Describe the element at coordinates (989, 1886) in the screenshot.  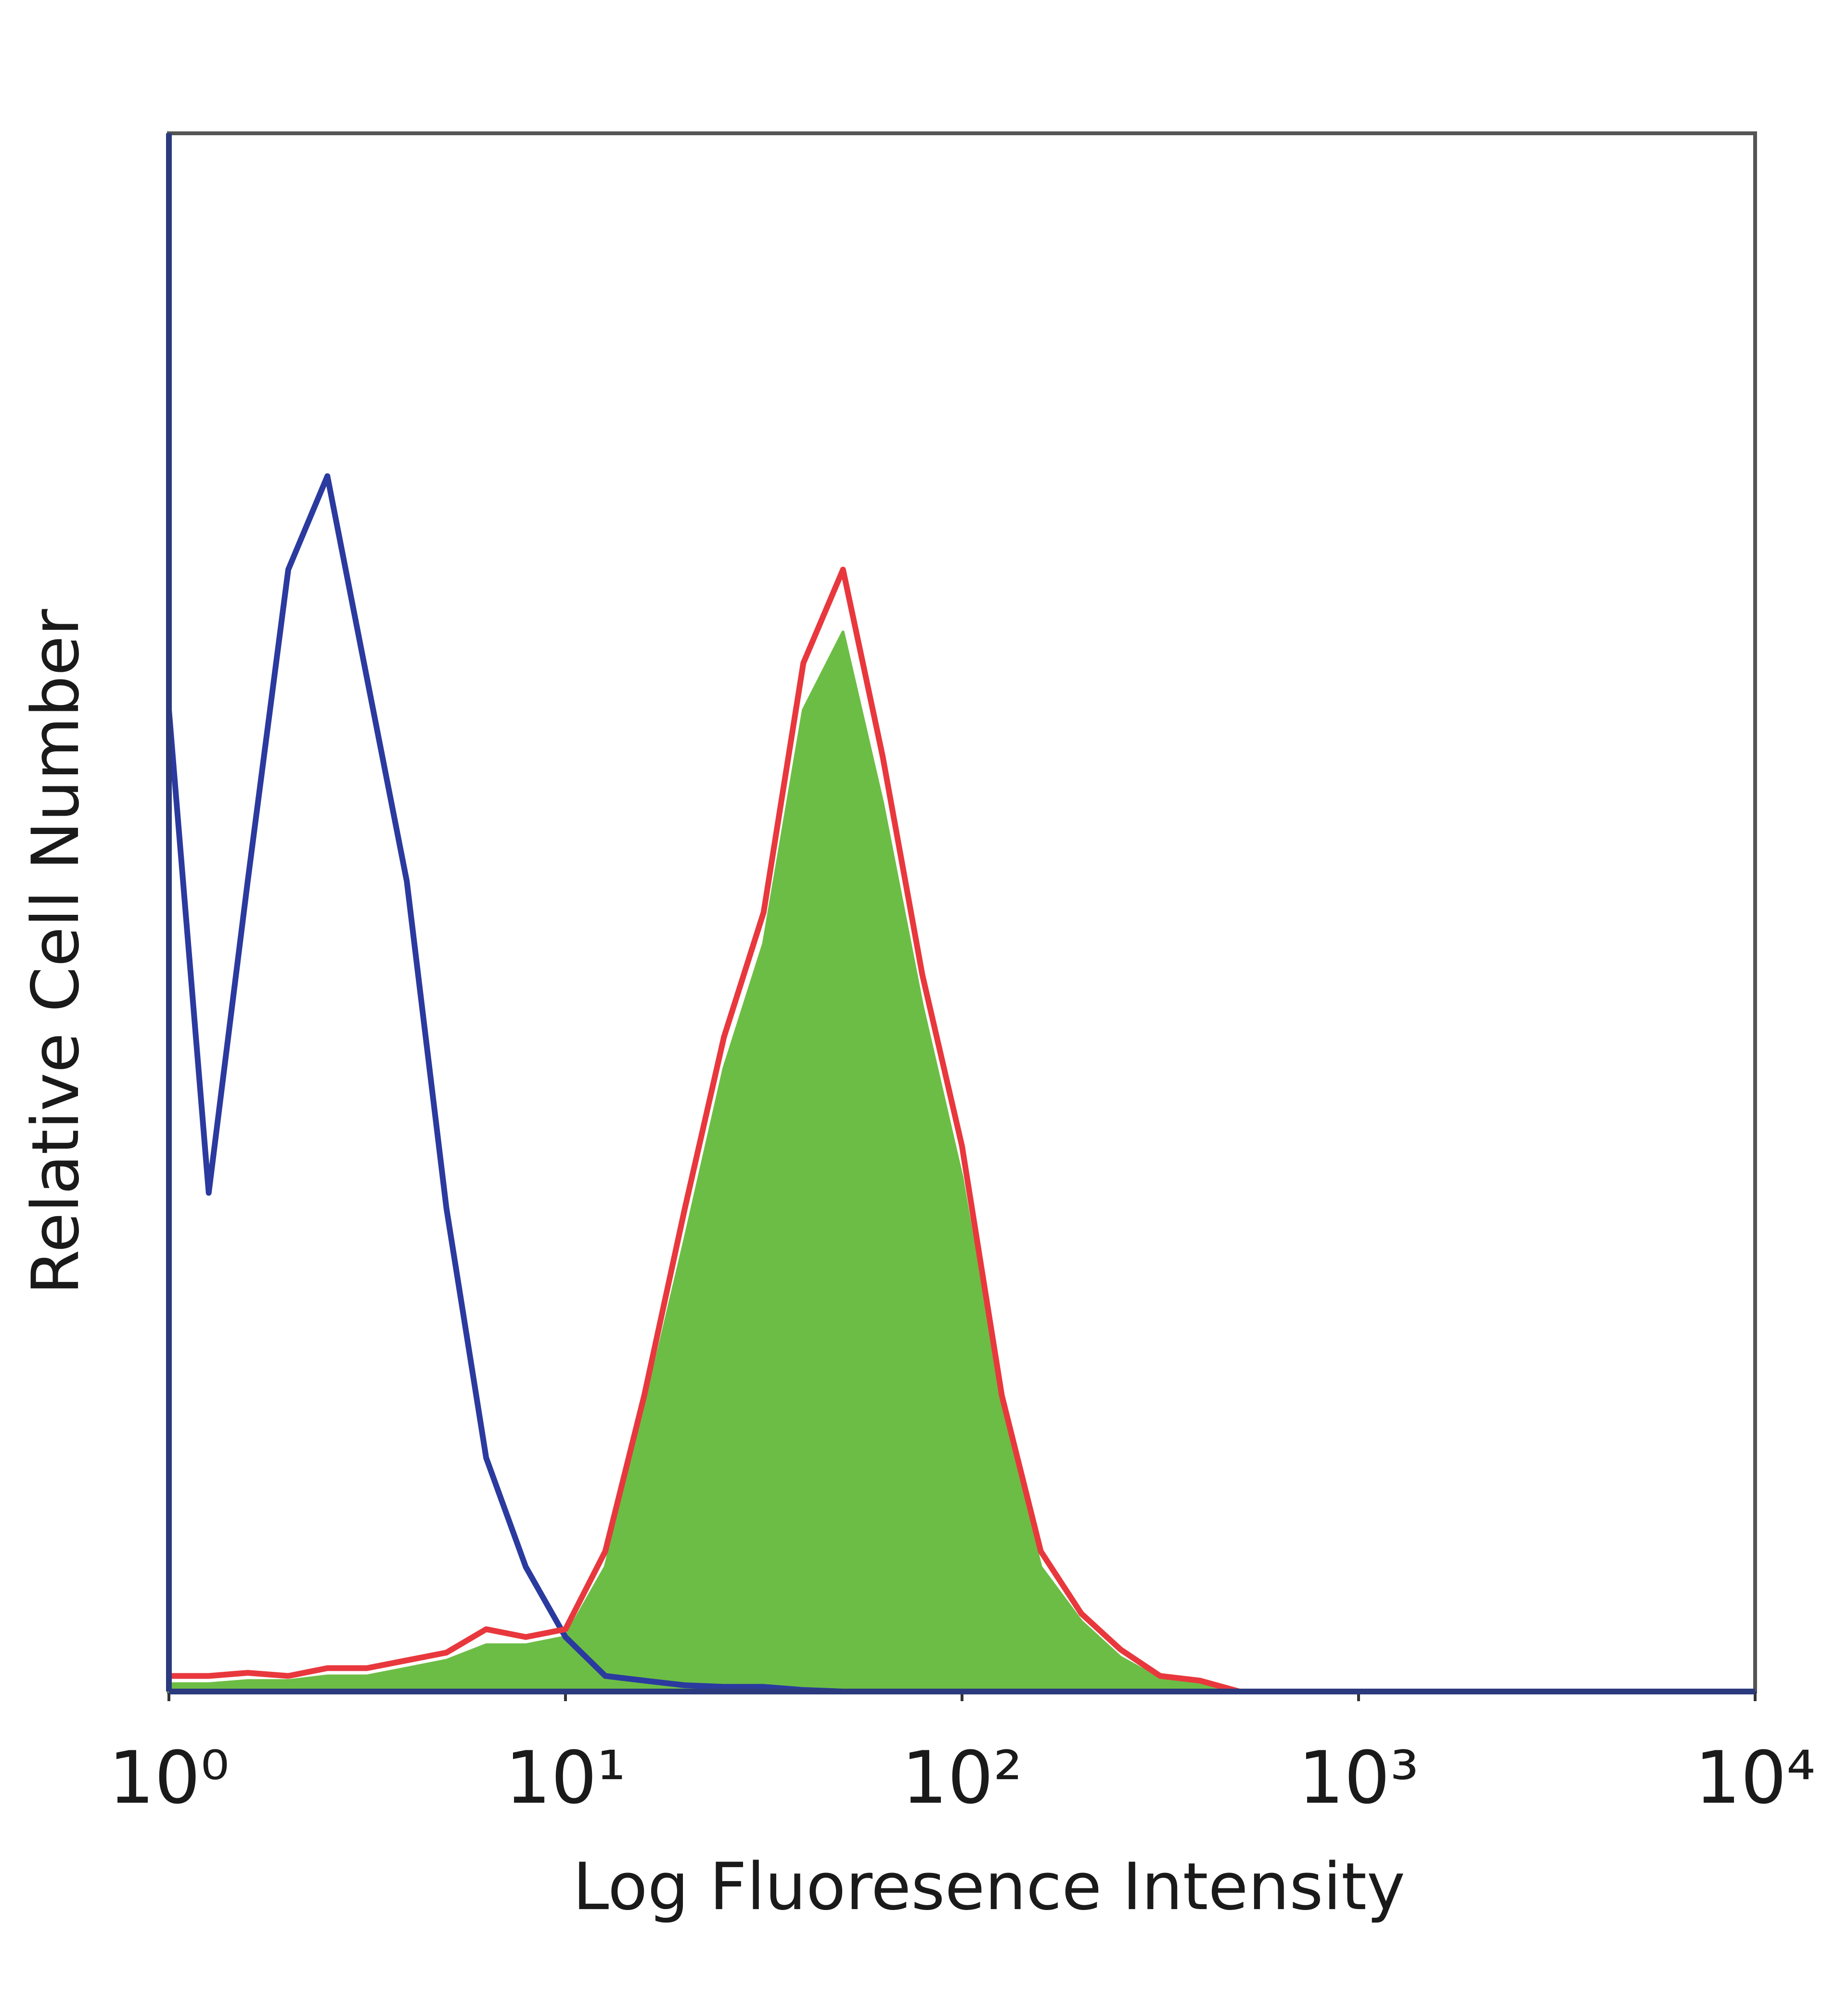
I see `x-axis-label: Log Fluoresence Intensity` at that location.